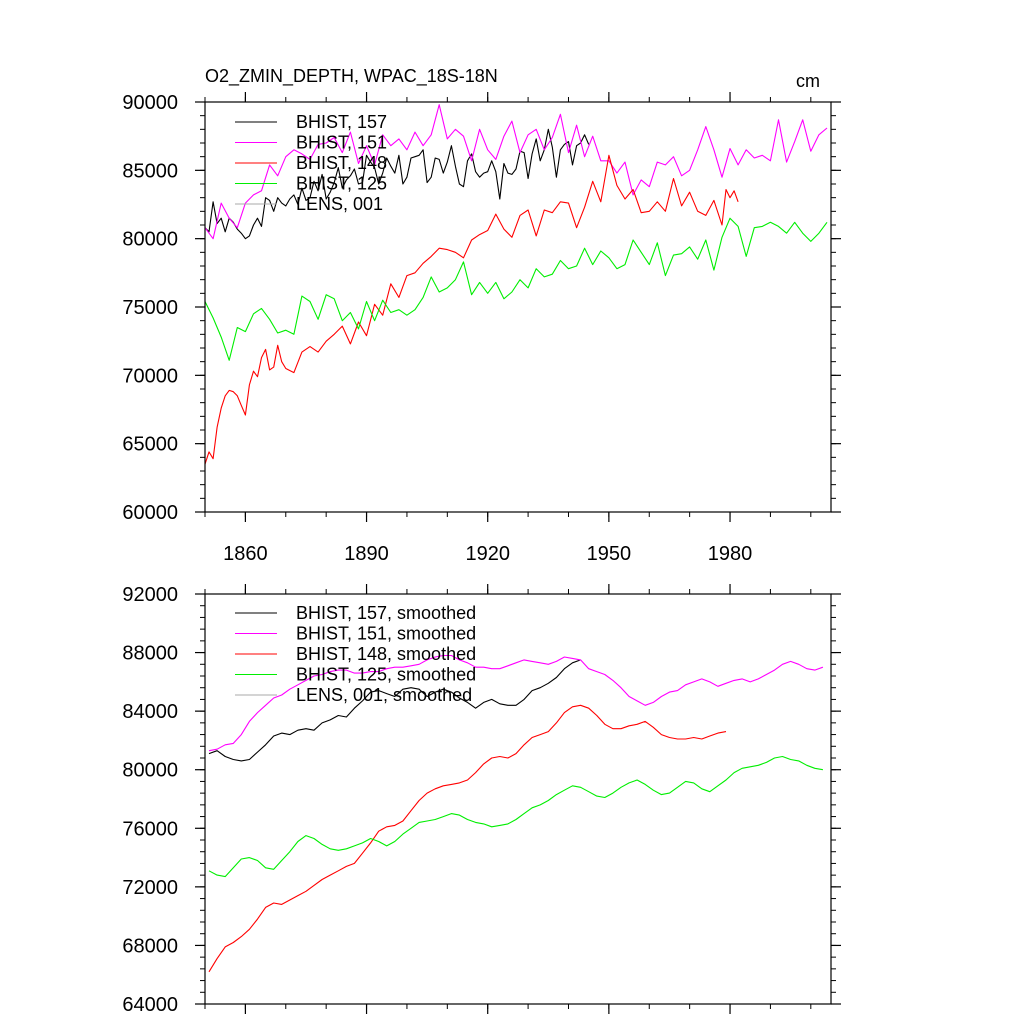 Image resolution: width=1024 pixels, height=1024 pixels. I want to click on y-tick-label: 75000, so click(150, 308).